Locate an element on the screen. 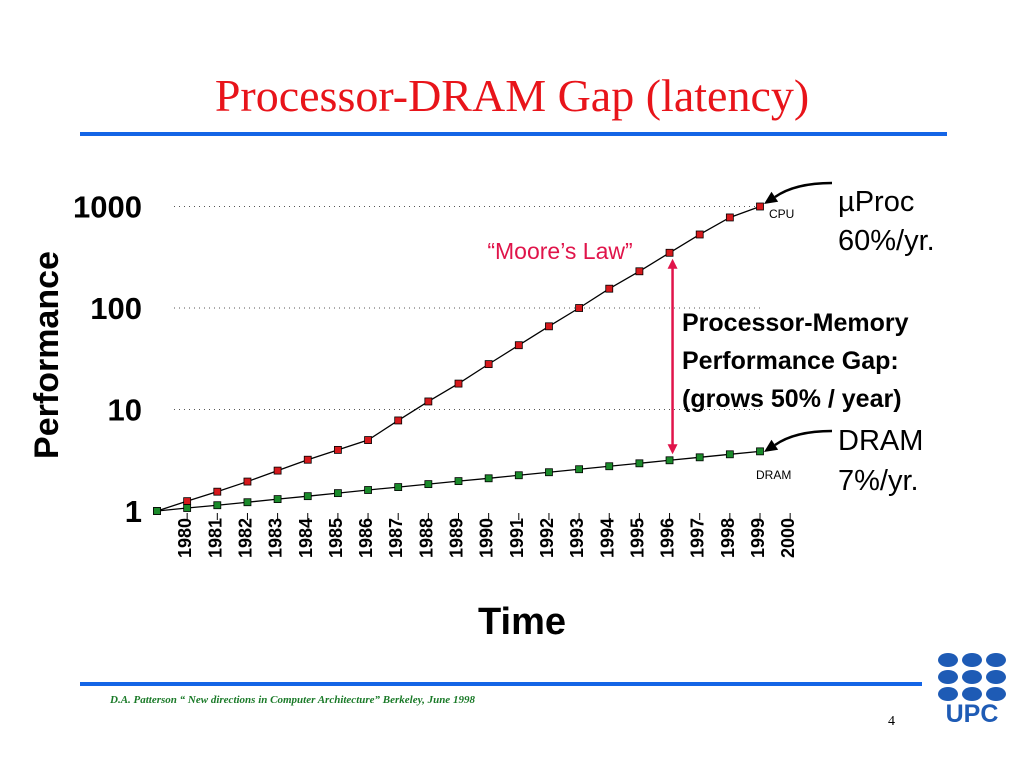  x-tick-label-1994: 1994 is located at coordinates (607, 538).